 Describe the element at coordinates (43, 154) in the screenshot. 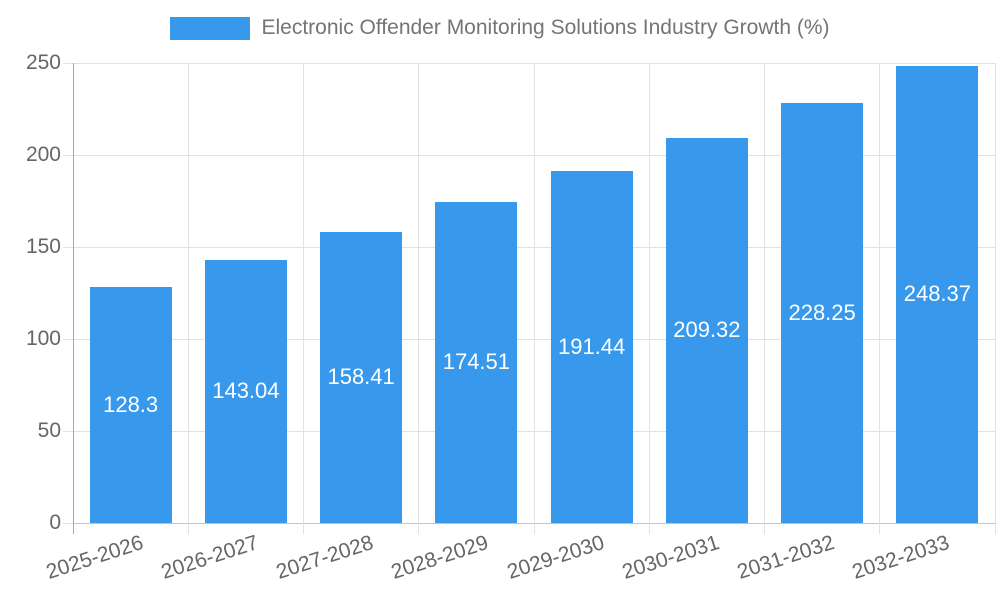

I see `y-axis-tick-label: 200` at that location.